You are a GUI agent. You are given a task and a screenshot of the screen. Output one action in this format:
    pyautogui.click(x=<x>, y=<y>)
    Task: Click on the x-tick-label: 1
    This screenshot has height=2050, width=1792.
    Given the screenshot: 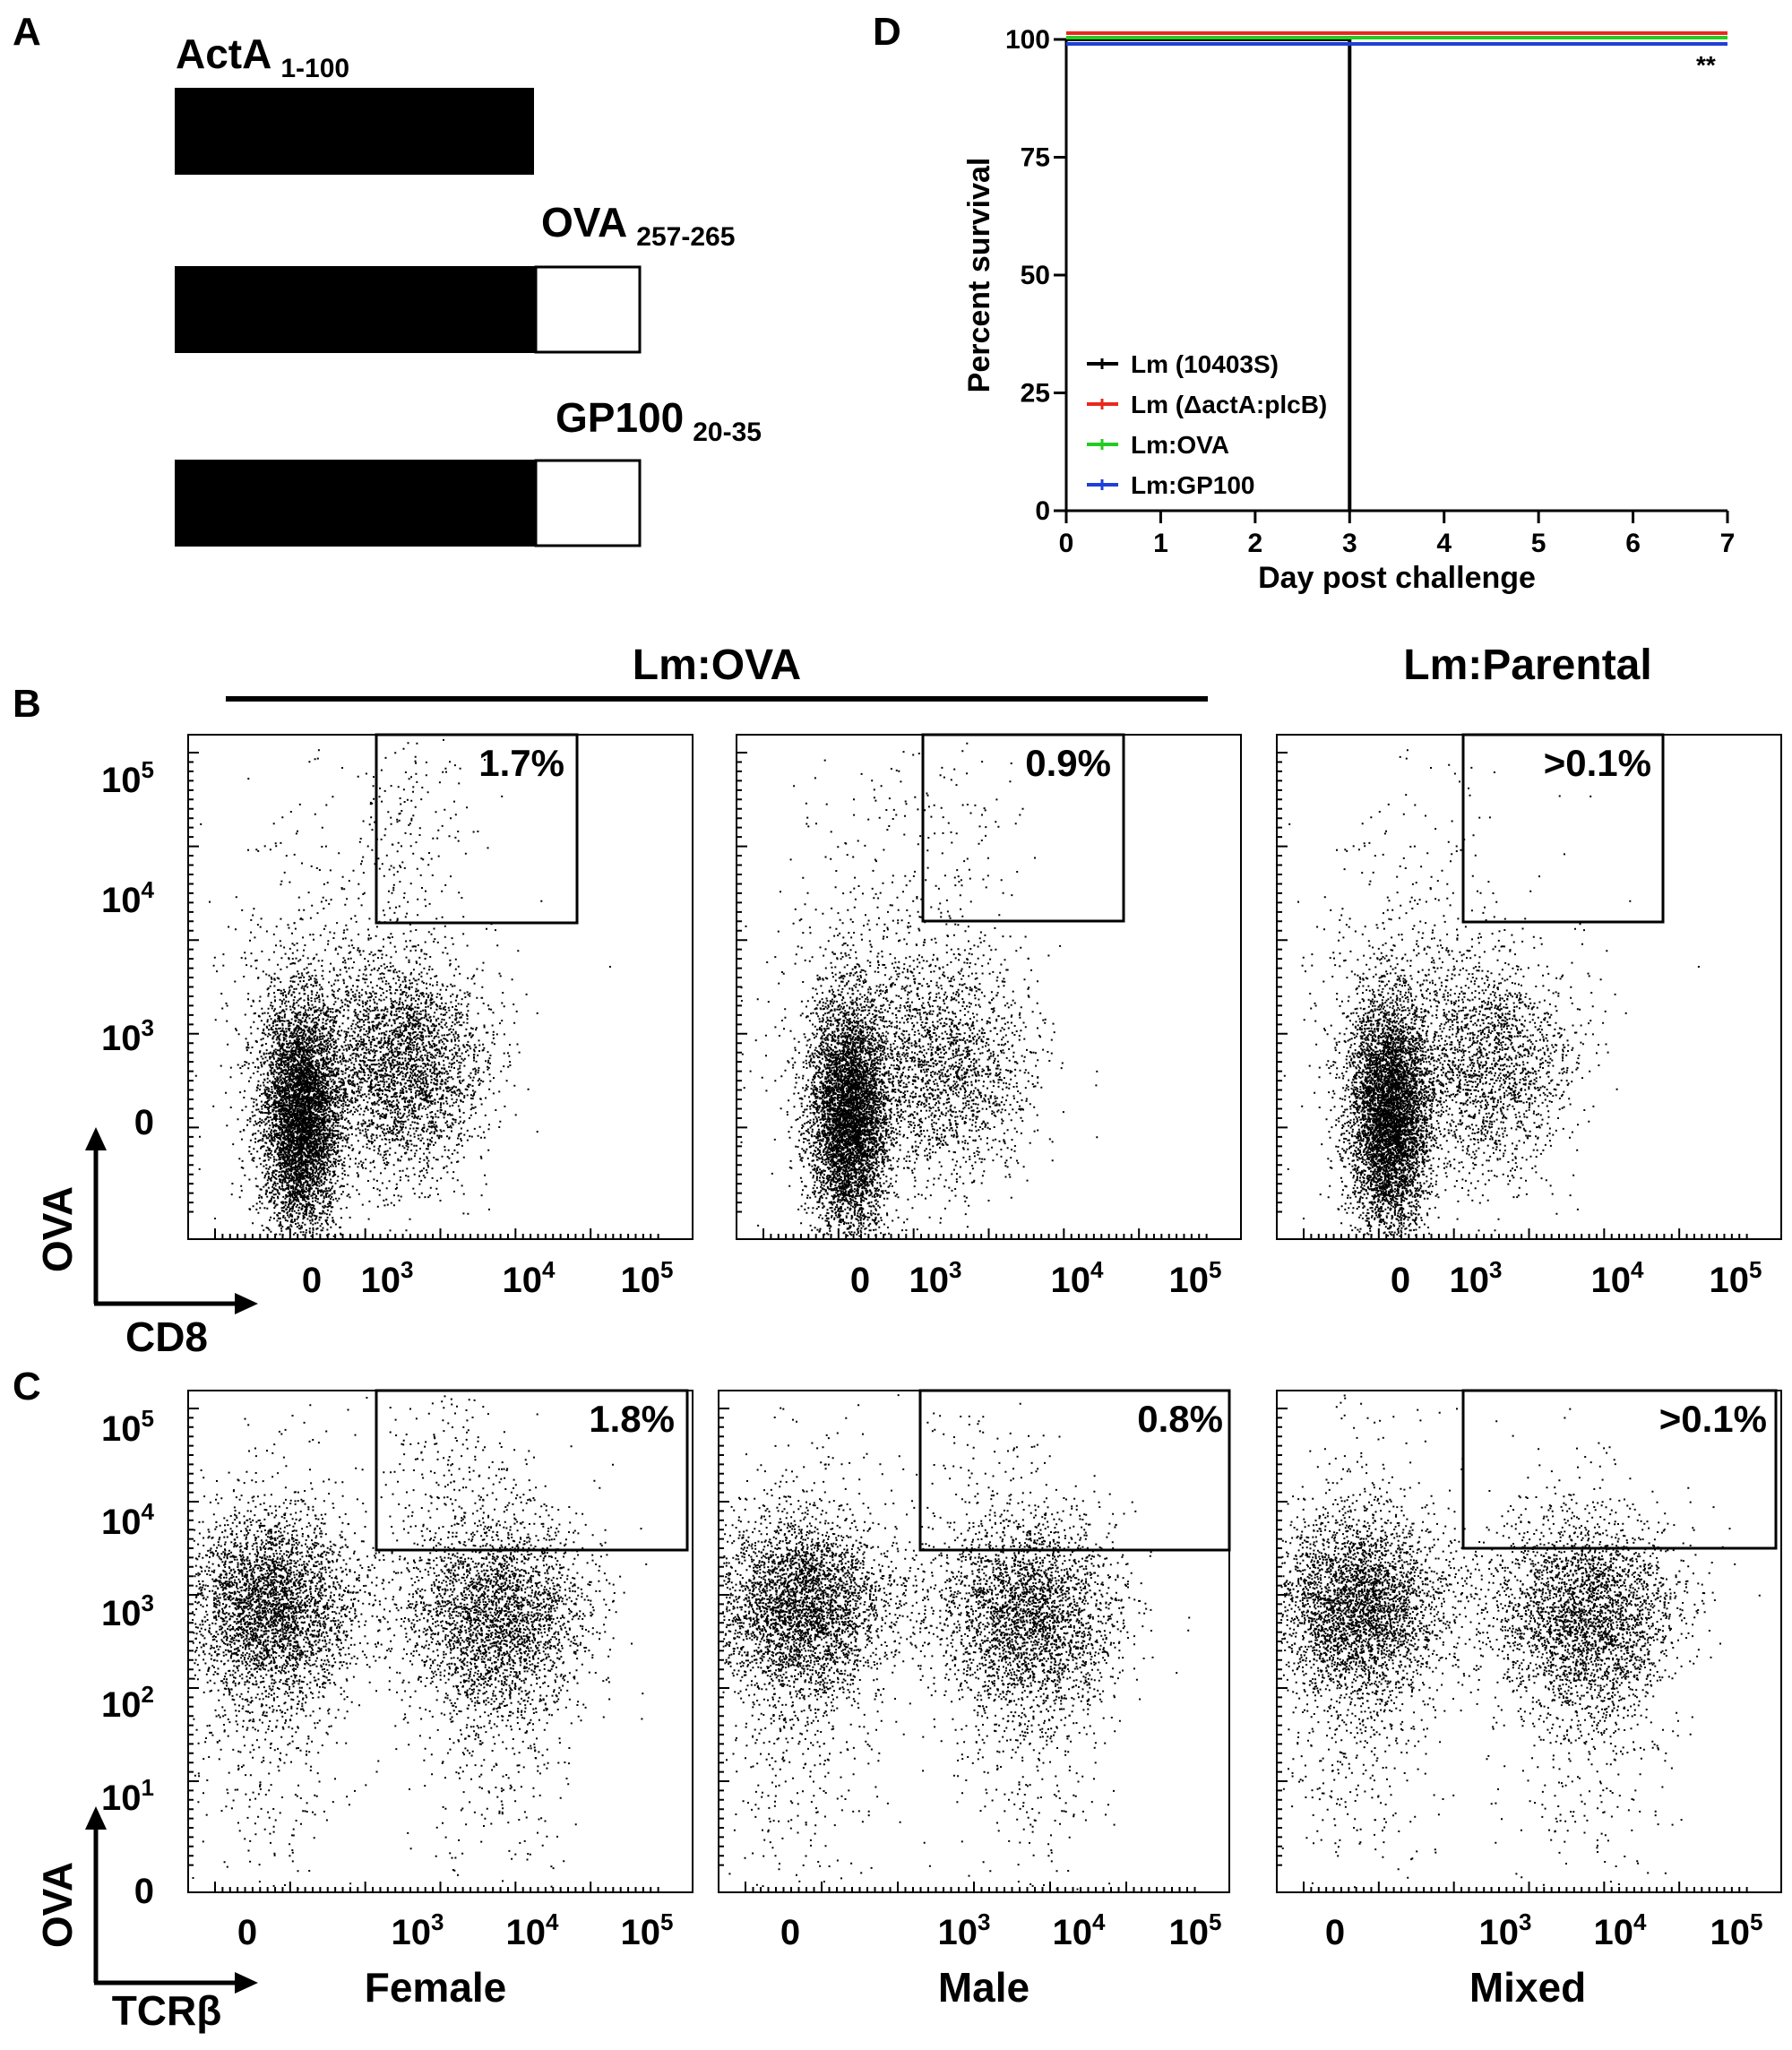 What is the action you would take?
    pyautogui.click(x=1160, y=543)
    